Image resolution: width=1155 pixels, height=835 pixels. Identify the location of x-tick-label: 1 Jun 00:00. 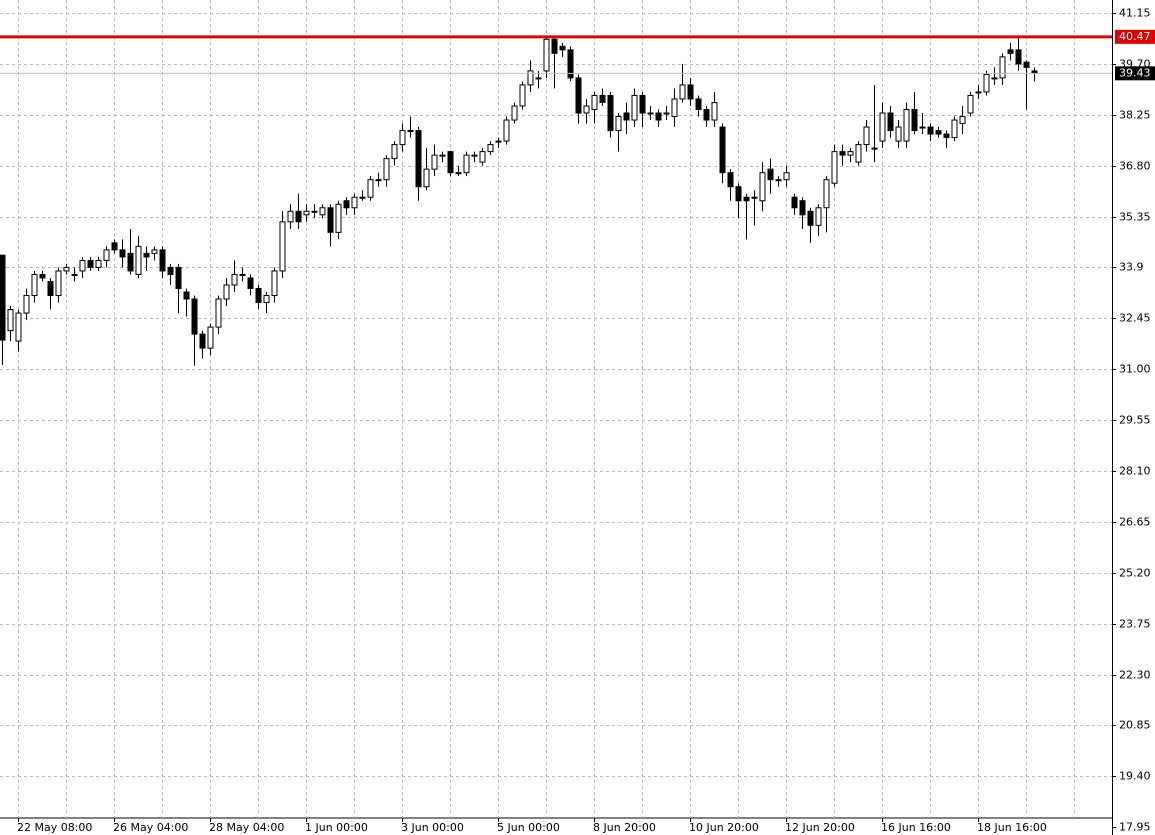
(336, 827).